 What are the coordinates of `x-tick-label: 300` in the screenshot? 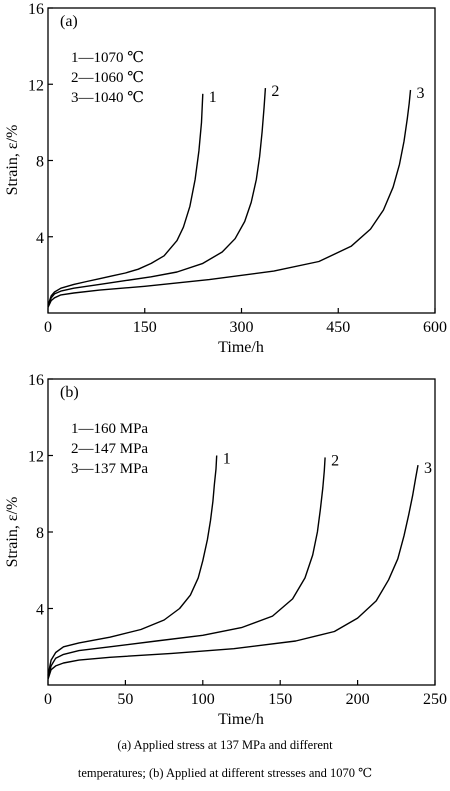 It's located at (242, 327).